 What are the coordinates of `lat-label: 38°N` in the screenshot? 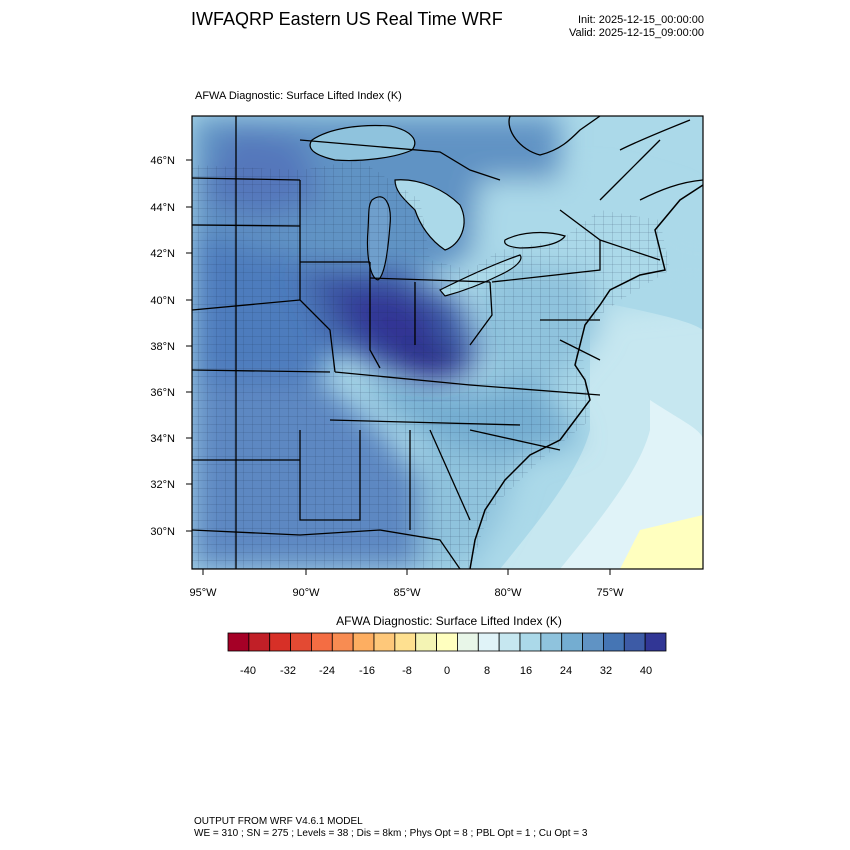 It's located at (162, 347).